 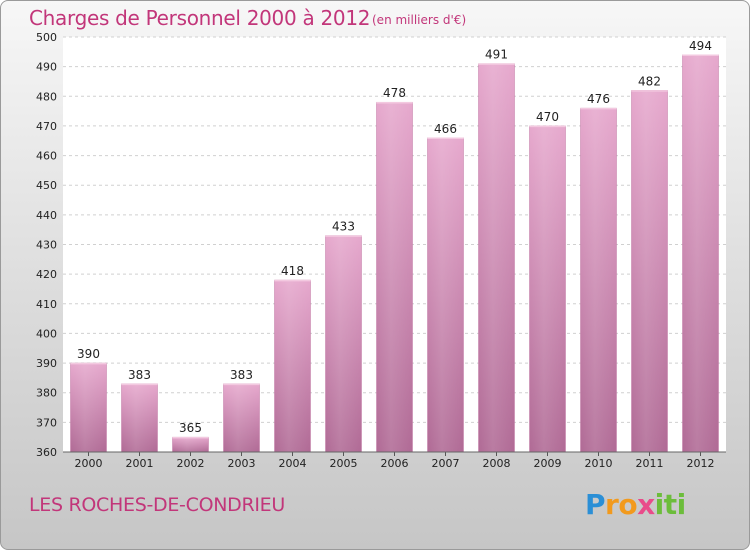 I want to click on bar-value-label: 494, so click(x=700, y=46).